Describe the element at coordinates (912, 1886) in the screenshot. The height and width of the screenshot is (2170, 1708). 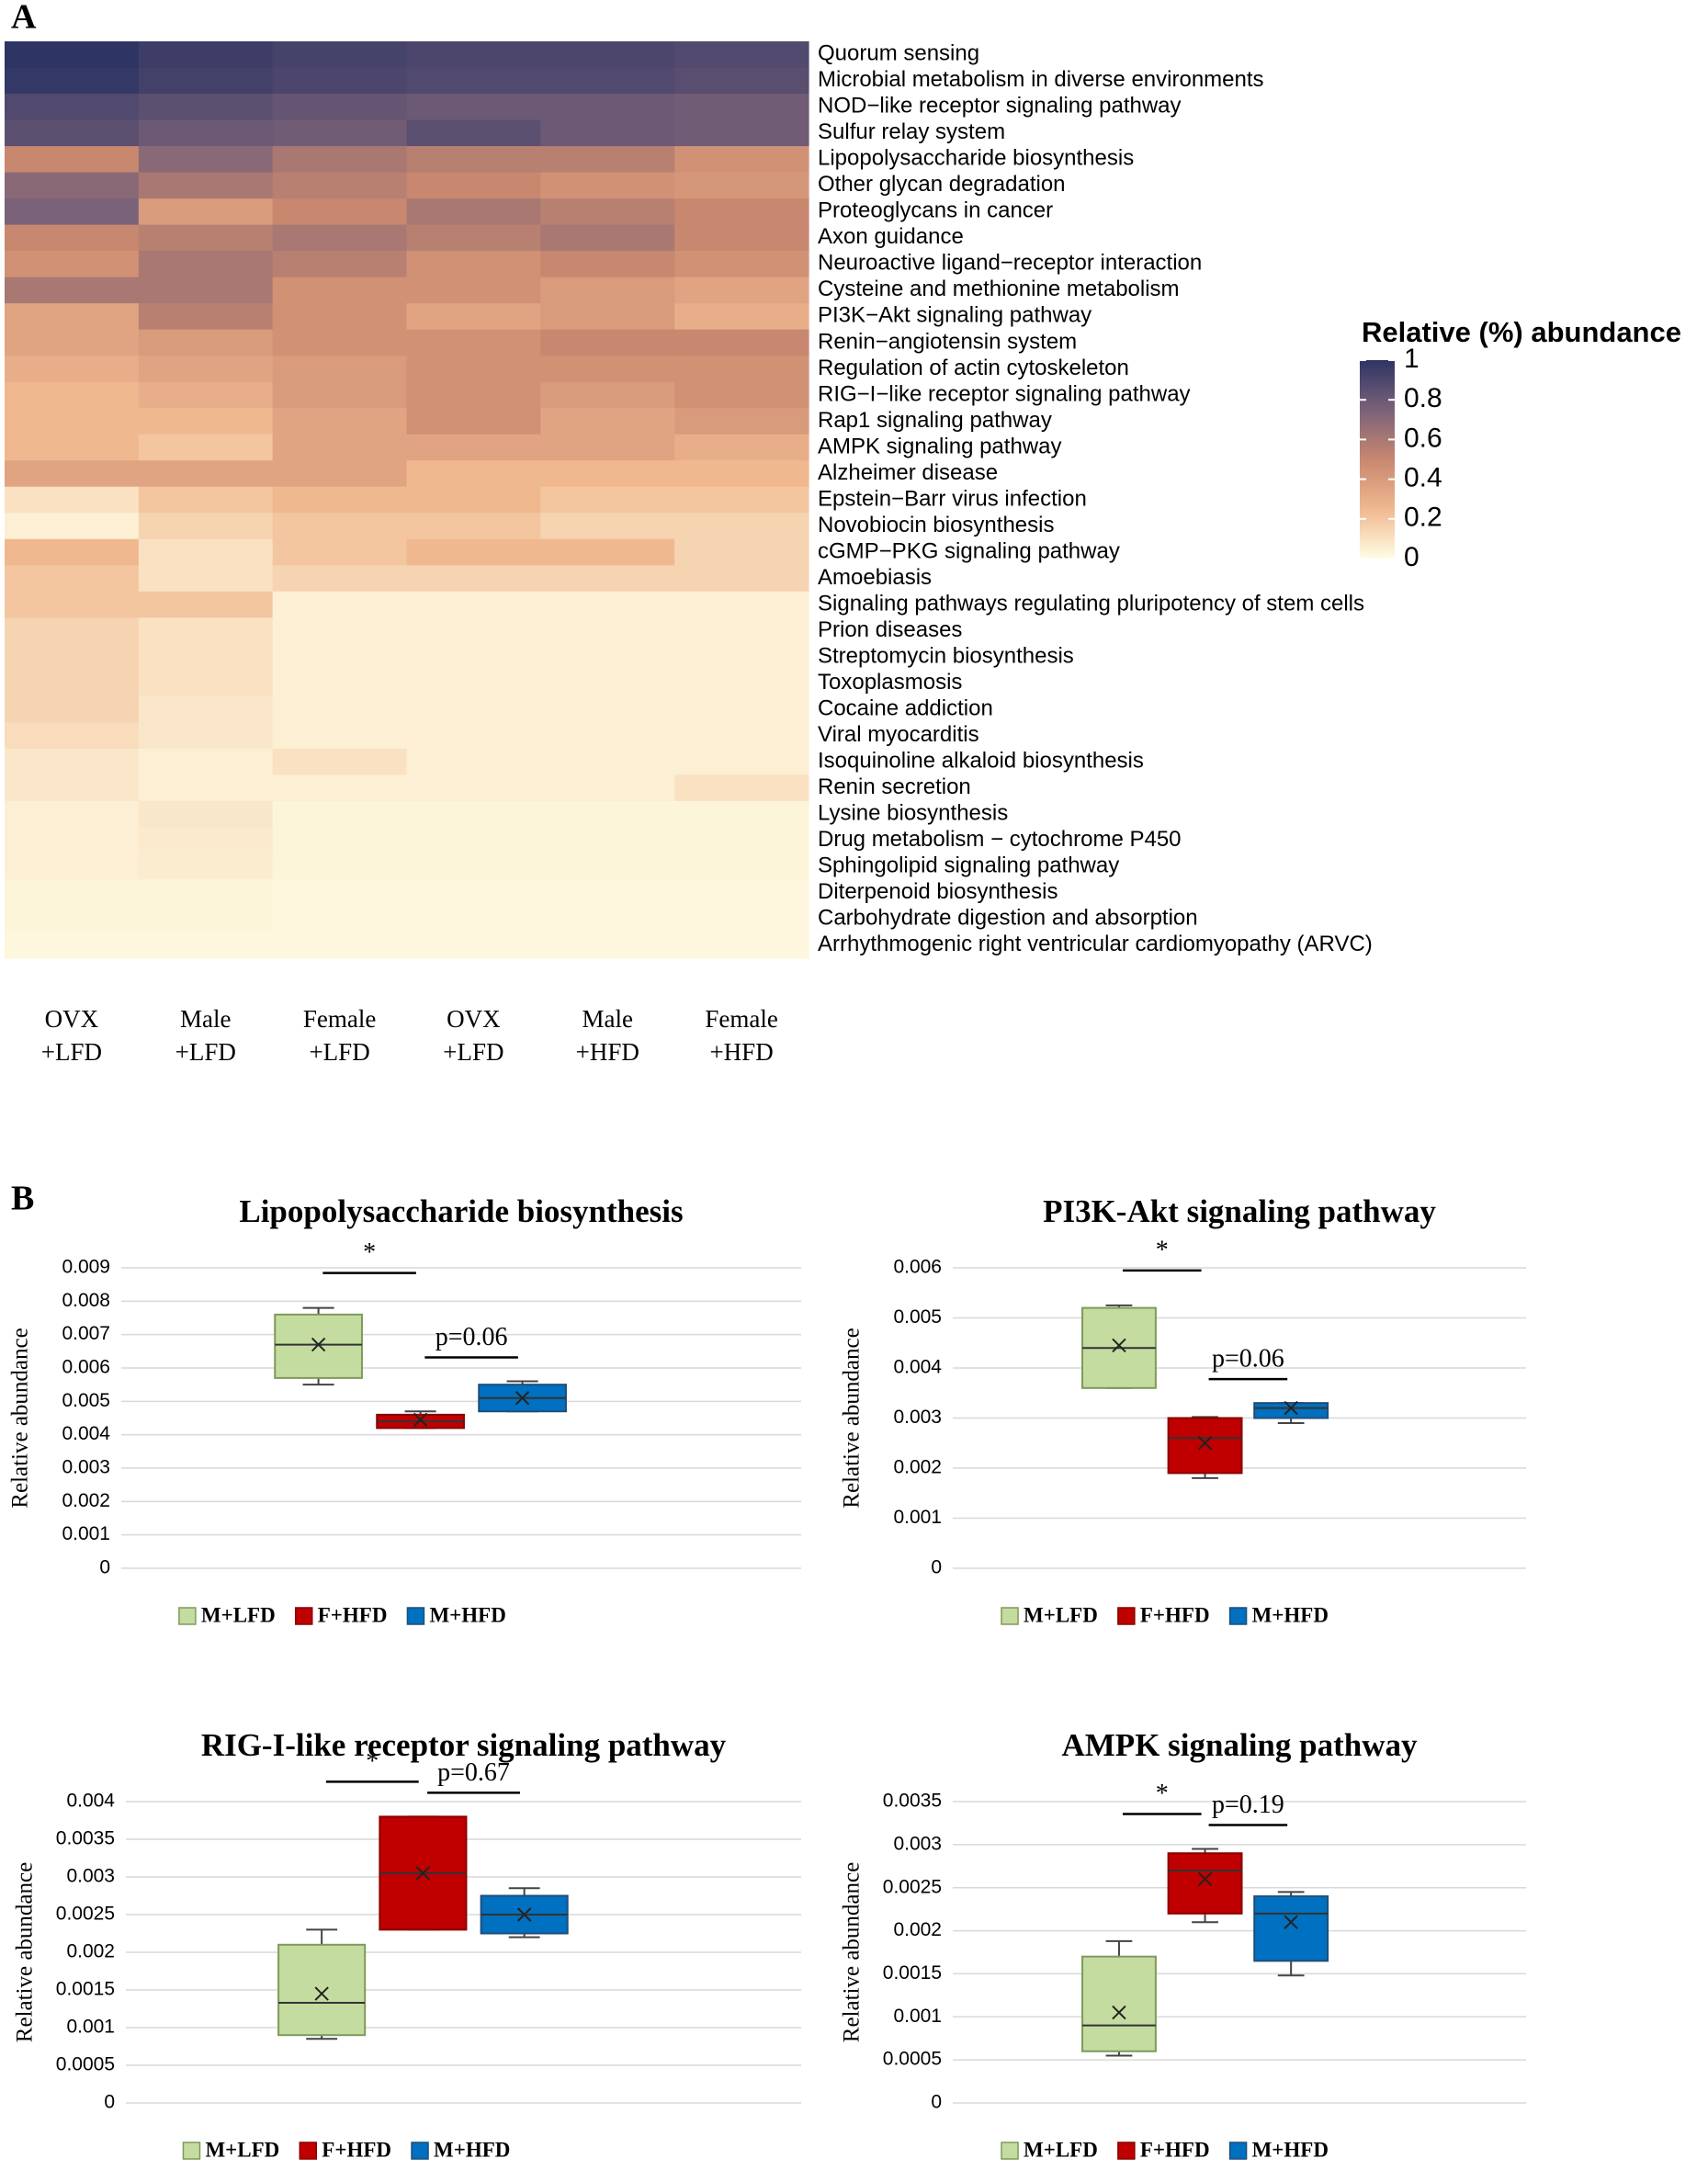
I see `y-tick-label: 0.0025` at that location.